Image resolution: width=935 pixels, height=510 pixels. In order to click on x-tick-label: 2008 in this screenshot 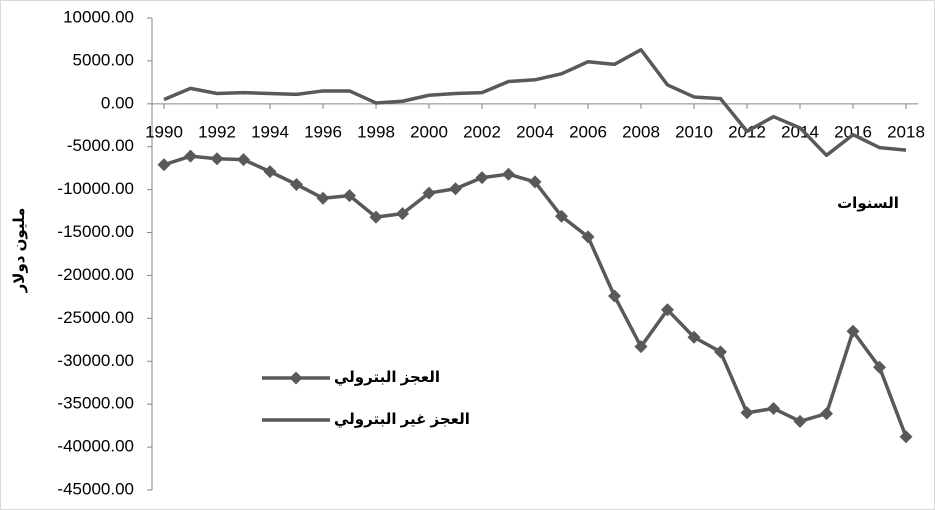, I will do `click(641, 131)`.